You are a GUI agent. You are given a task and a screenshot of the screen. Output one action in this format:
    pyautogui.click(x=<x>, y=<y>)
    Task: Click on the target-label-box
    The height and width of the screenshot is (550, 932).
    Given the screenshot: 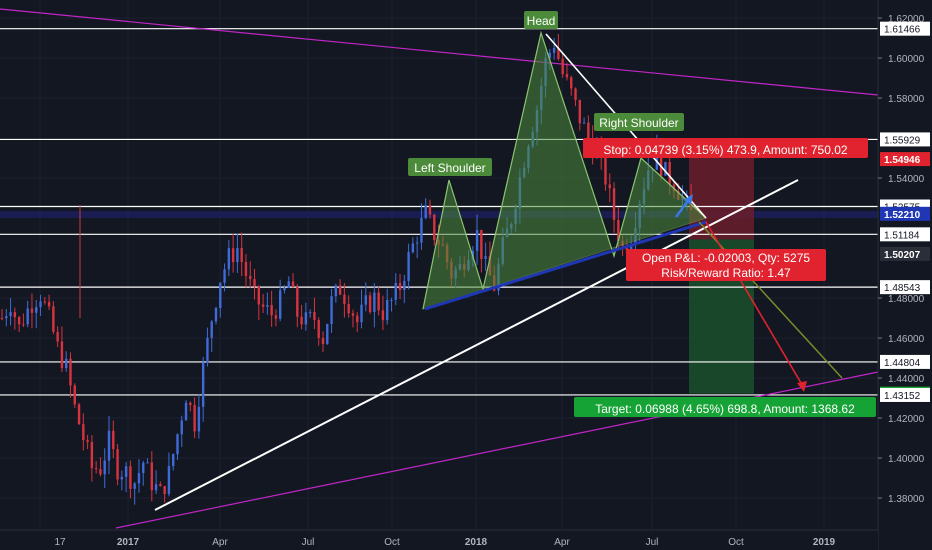 What is the action you would take?
    pyautogui.click(x=725, y=407)
    